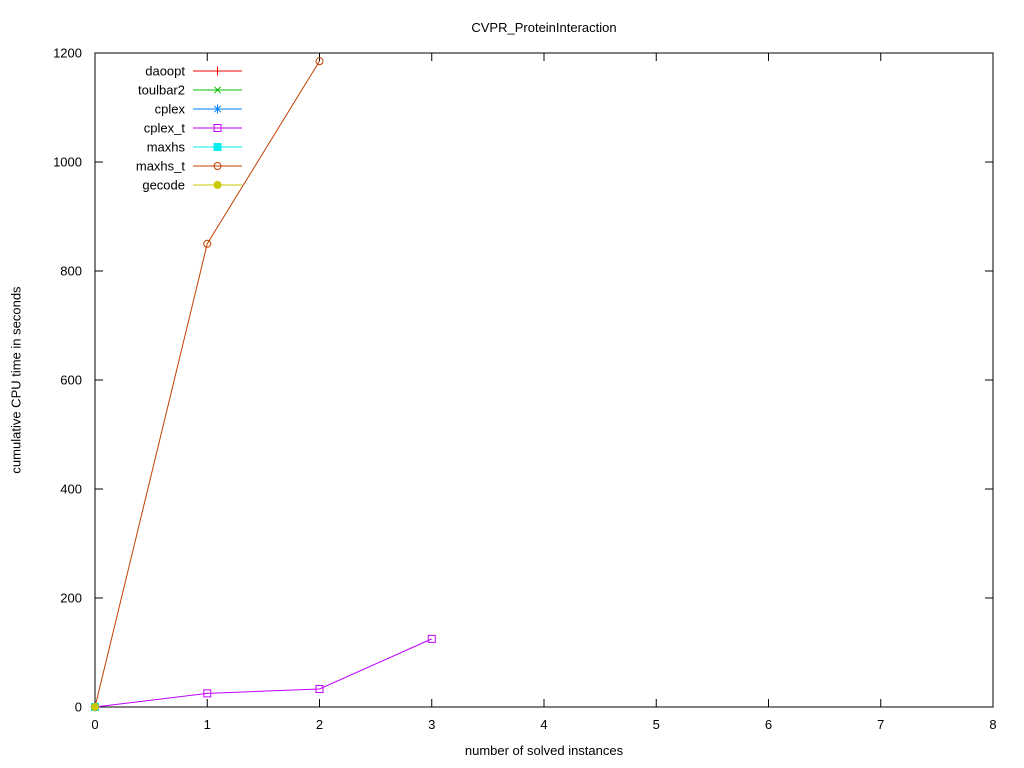 This screenshot has height=768, width=1024. What do you see at coordinates (165, 71) in the screenshot?
I see `legend-label-daoopt: daoopt` at bounding box center [165, 71].